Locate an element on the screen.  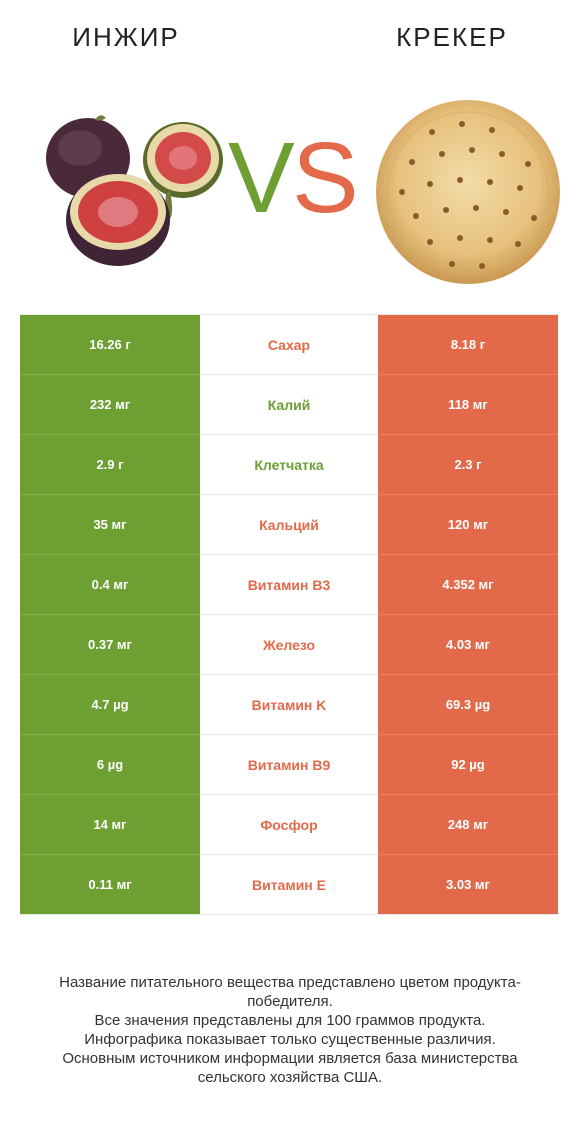
nutrient-name-cell: Калий is located at coordinates (289, 404).